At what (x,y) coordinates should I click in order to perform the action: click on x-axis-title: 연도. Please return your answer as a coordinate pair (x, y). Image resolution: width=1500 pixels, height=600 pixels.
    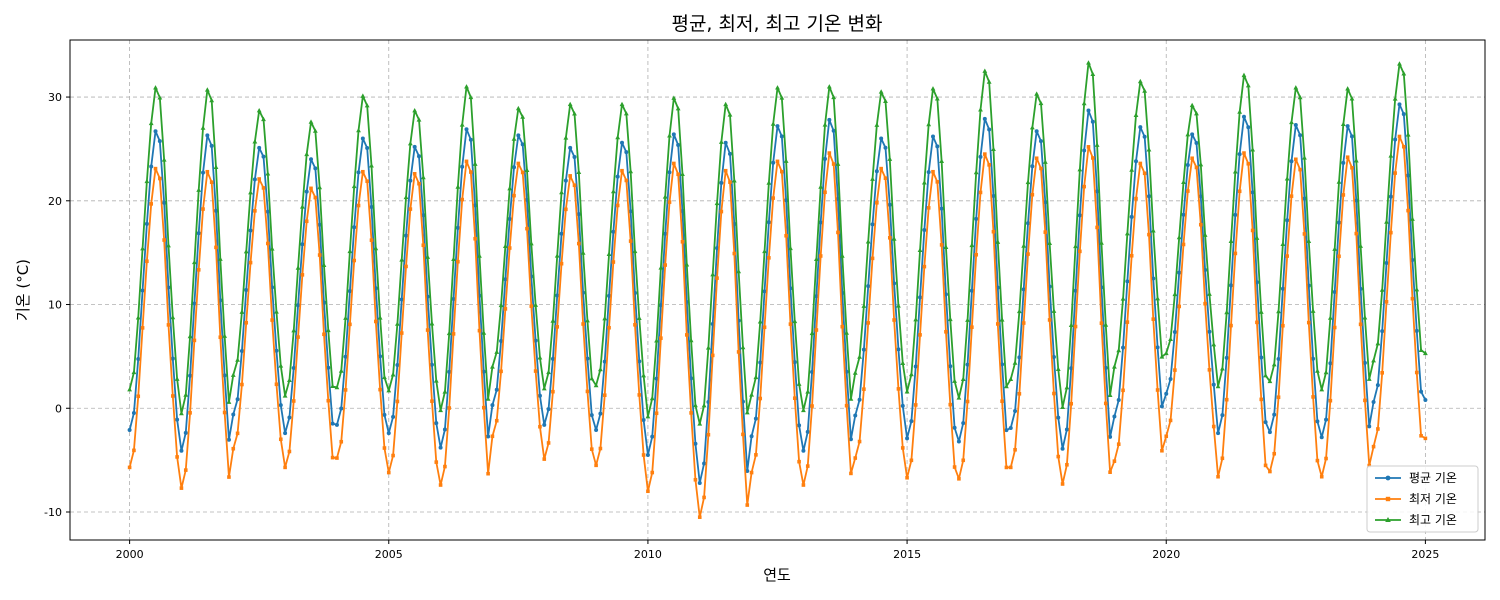
    Looking at the image, I should click on (777, 575).